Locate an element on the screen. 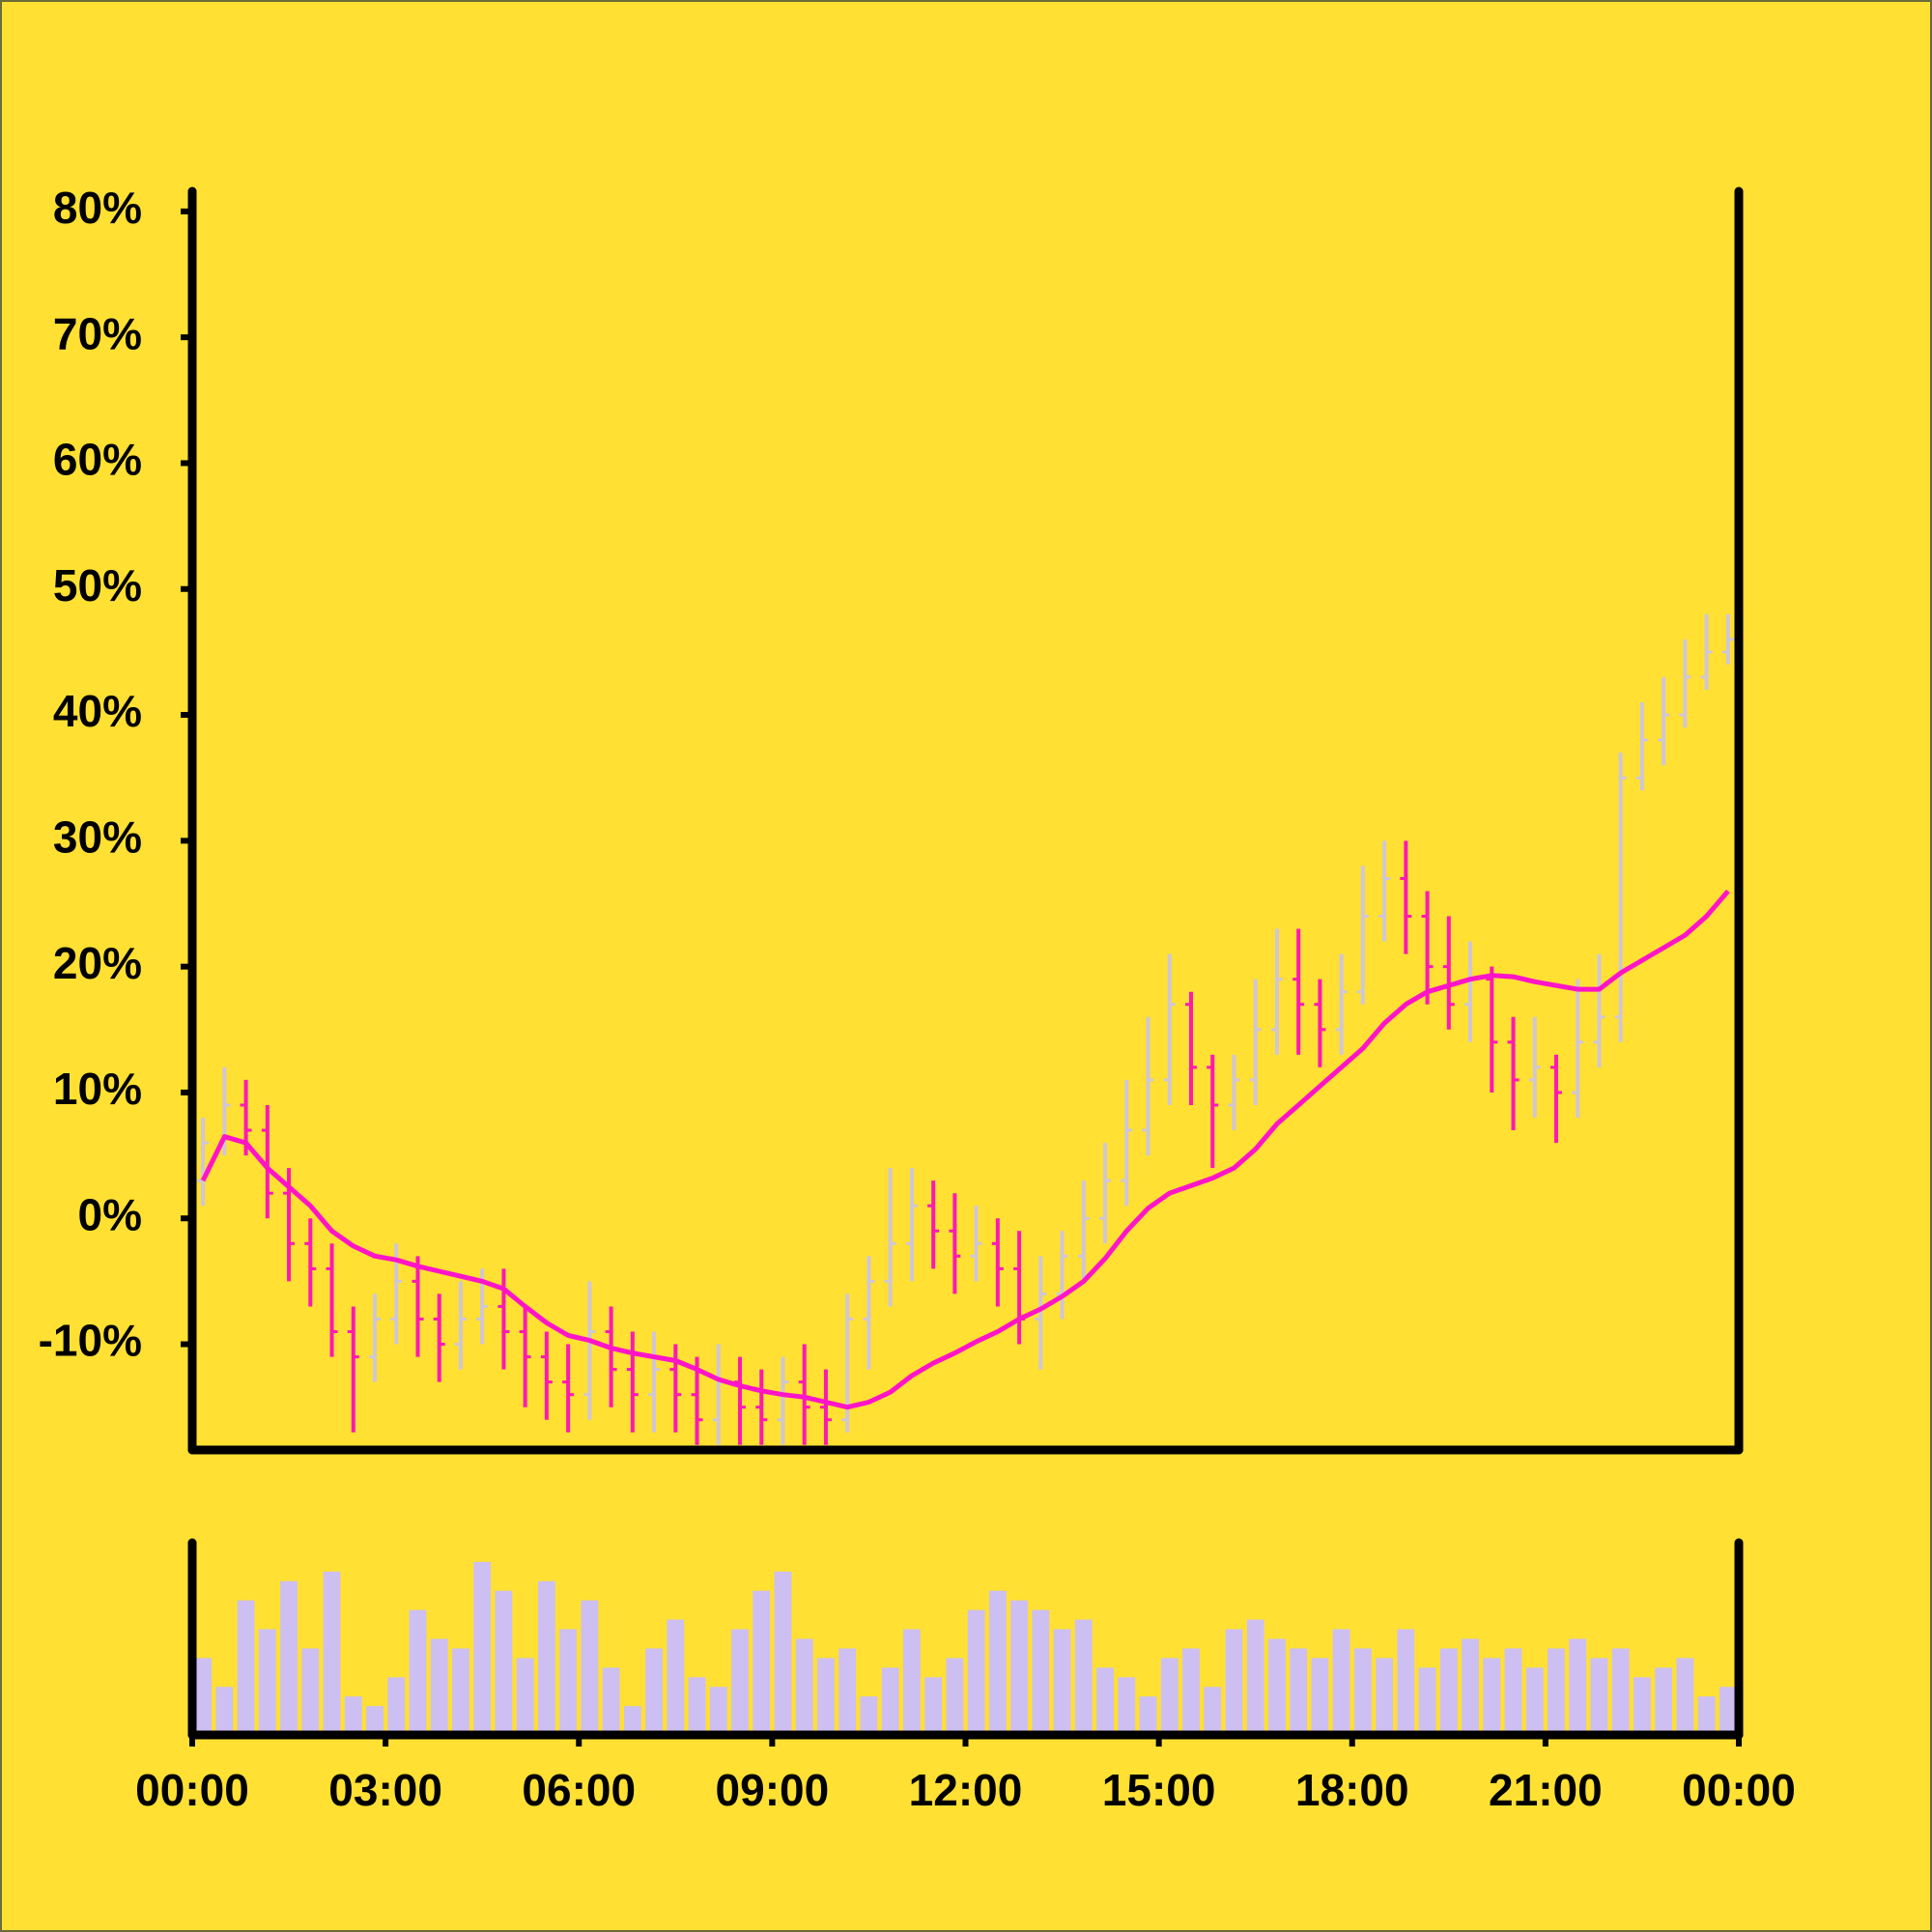 This screenshot has width=1932, height=1932. y-tick-label: 20% is located at coordinates (97, 963).